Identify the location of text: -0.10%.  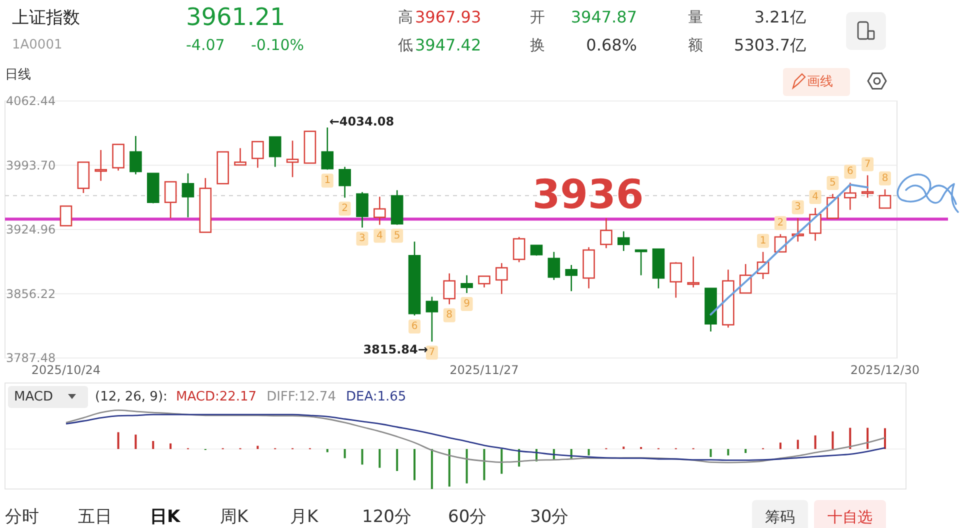
(277, 45).